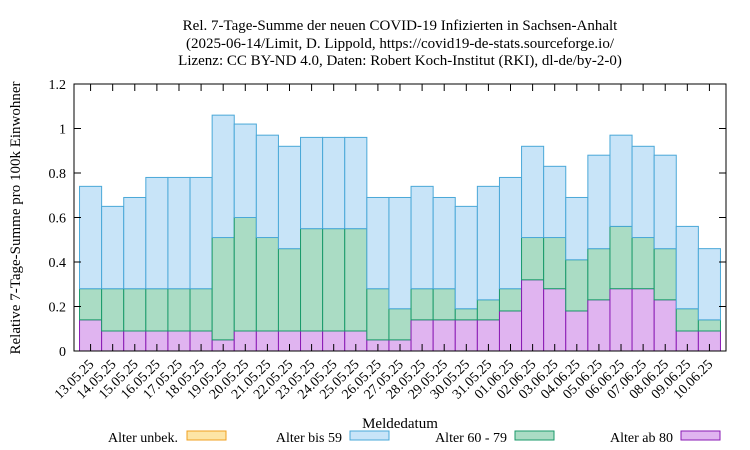 This screenshot has height=450, width=750. What do you see at coordinates (62, 130) in the screenshot?
I see `y-tick-label: 1` at bounding box center [62, 130].